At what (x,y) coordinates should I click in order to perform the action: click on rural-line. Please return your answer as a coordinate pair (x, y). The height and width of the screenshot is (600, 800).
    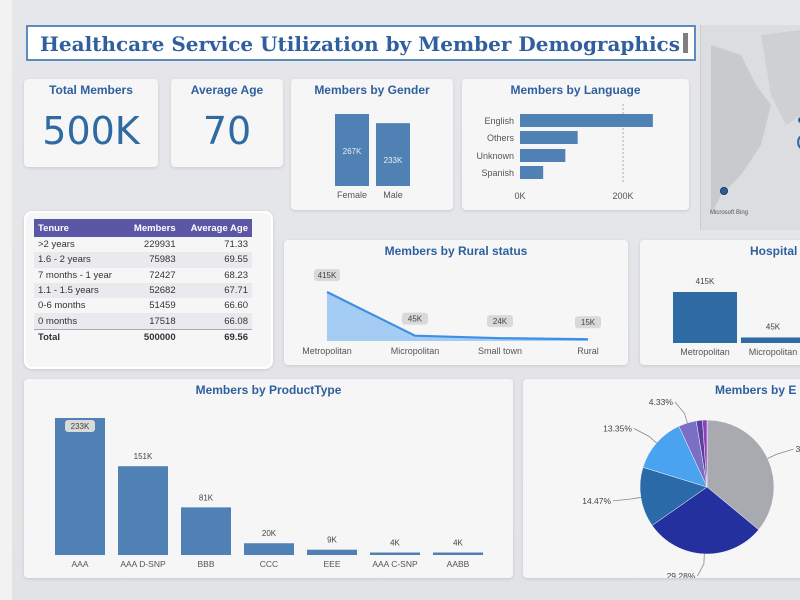
    Looking at the image, I should click on (457, 316).